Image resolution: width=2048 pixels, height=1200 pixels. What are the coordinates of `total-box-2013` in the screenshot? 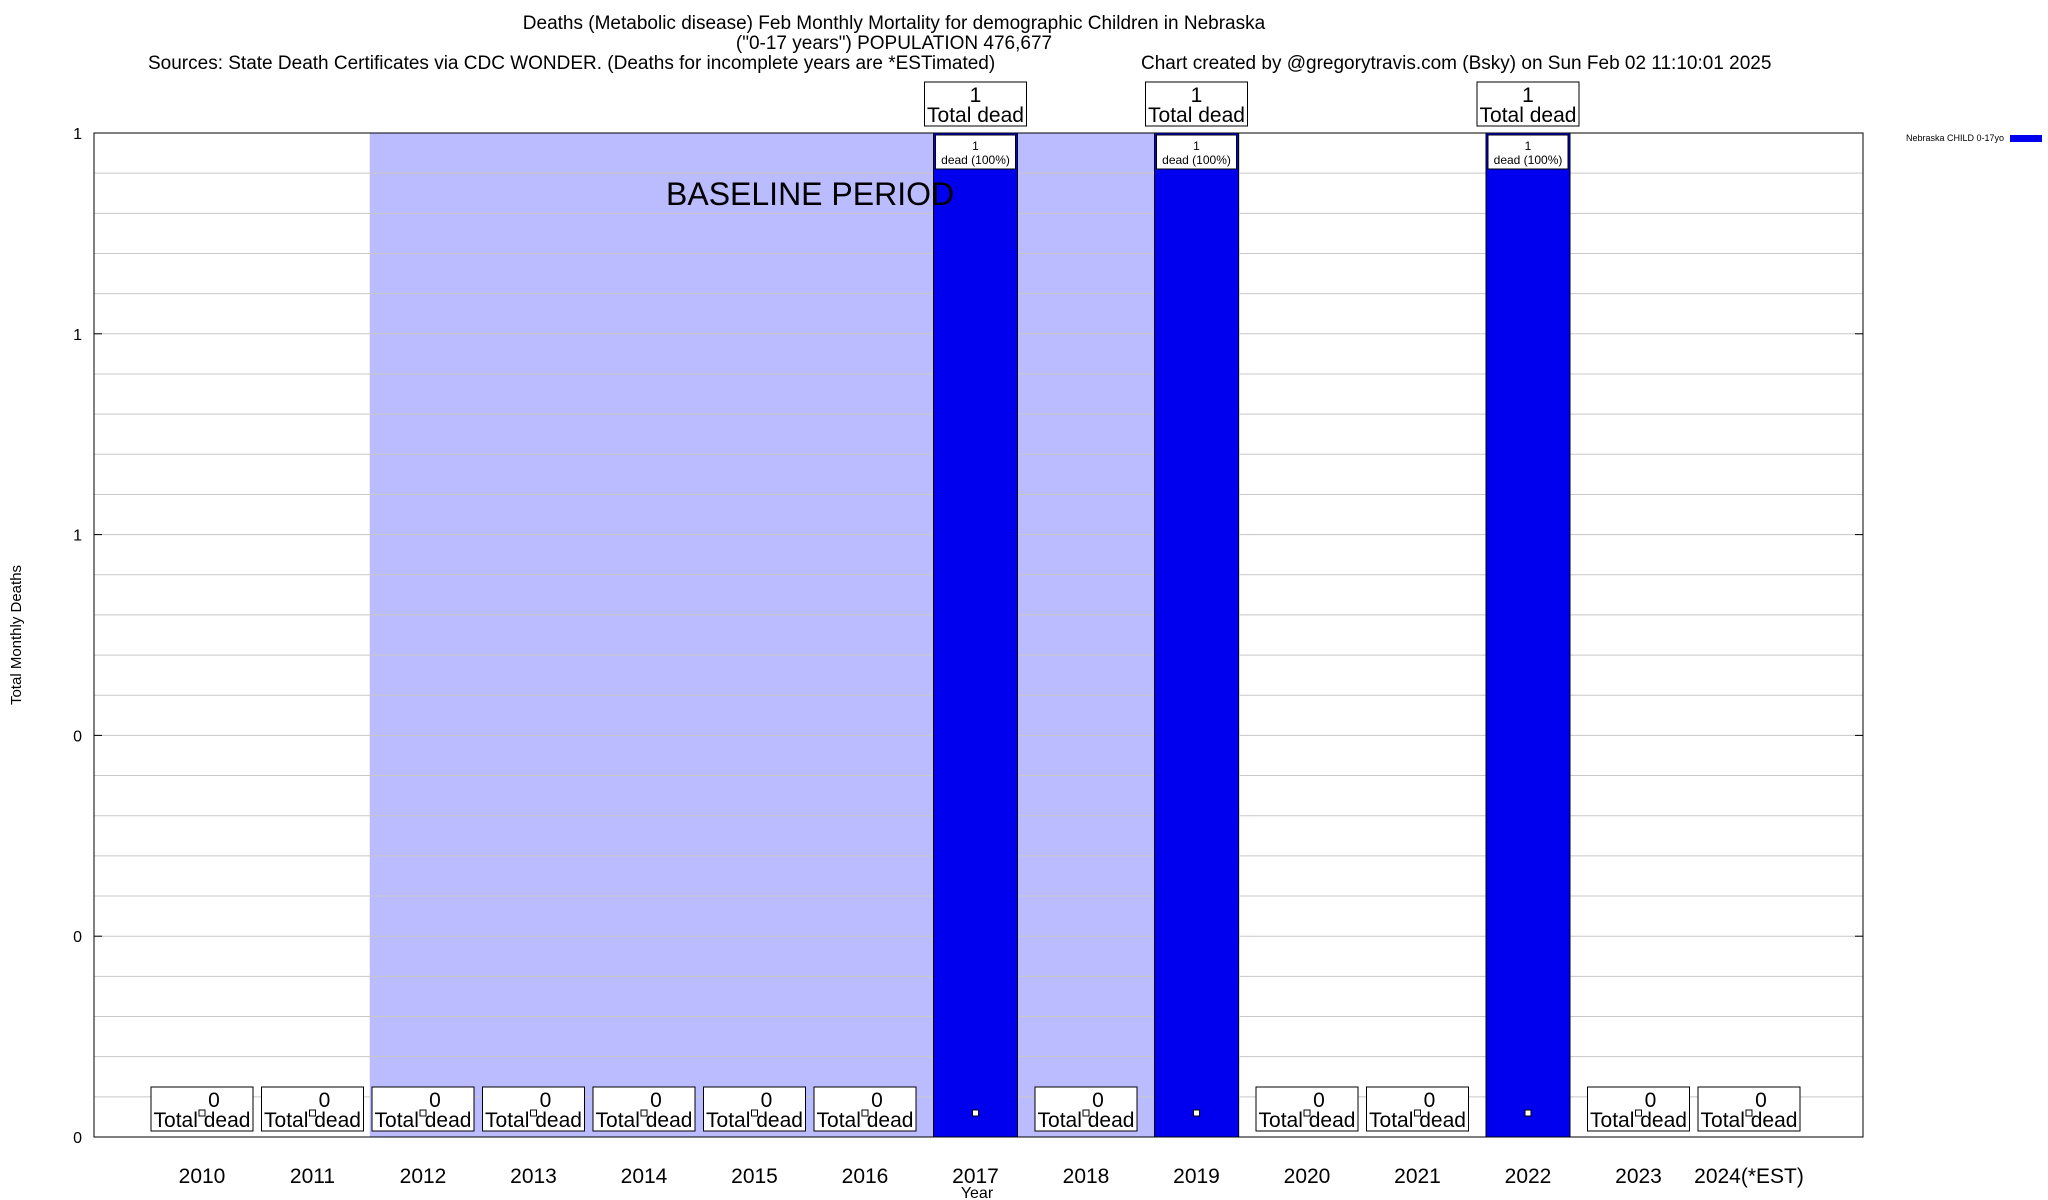 It's located at (533, 1109).